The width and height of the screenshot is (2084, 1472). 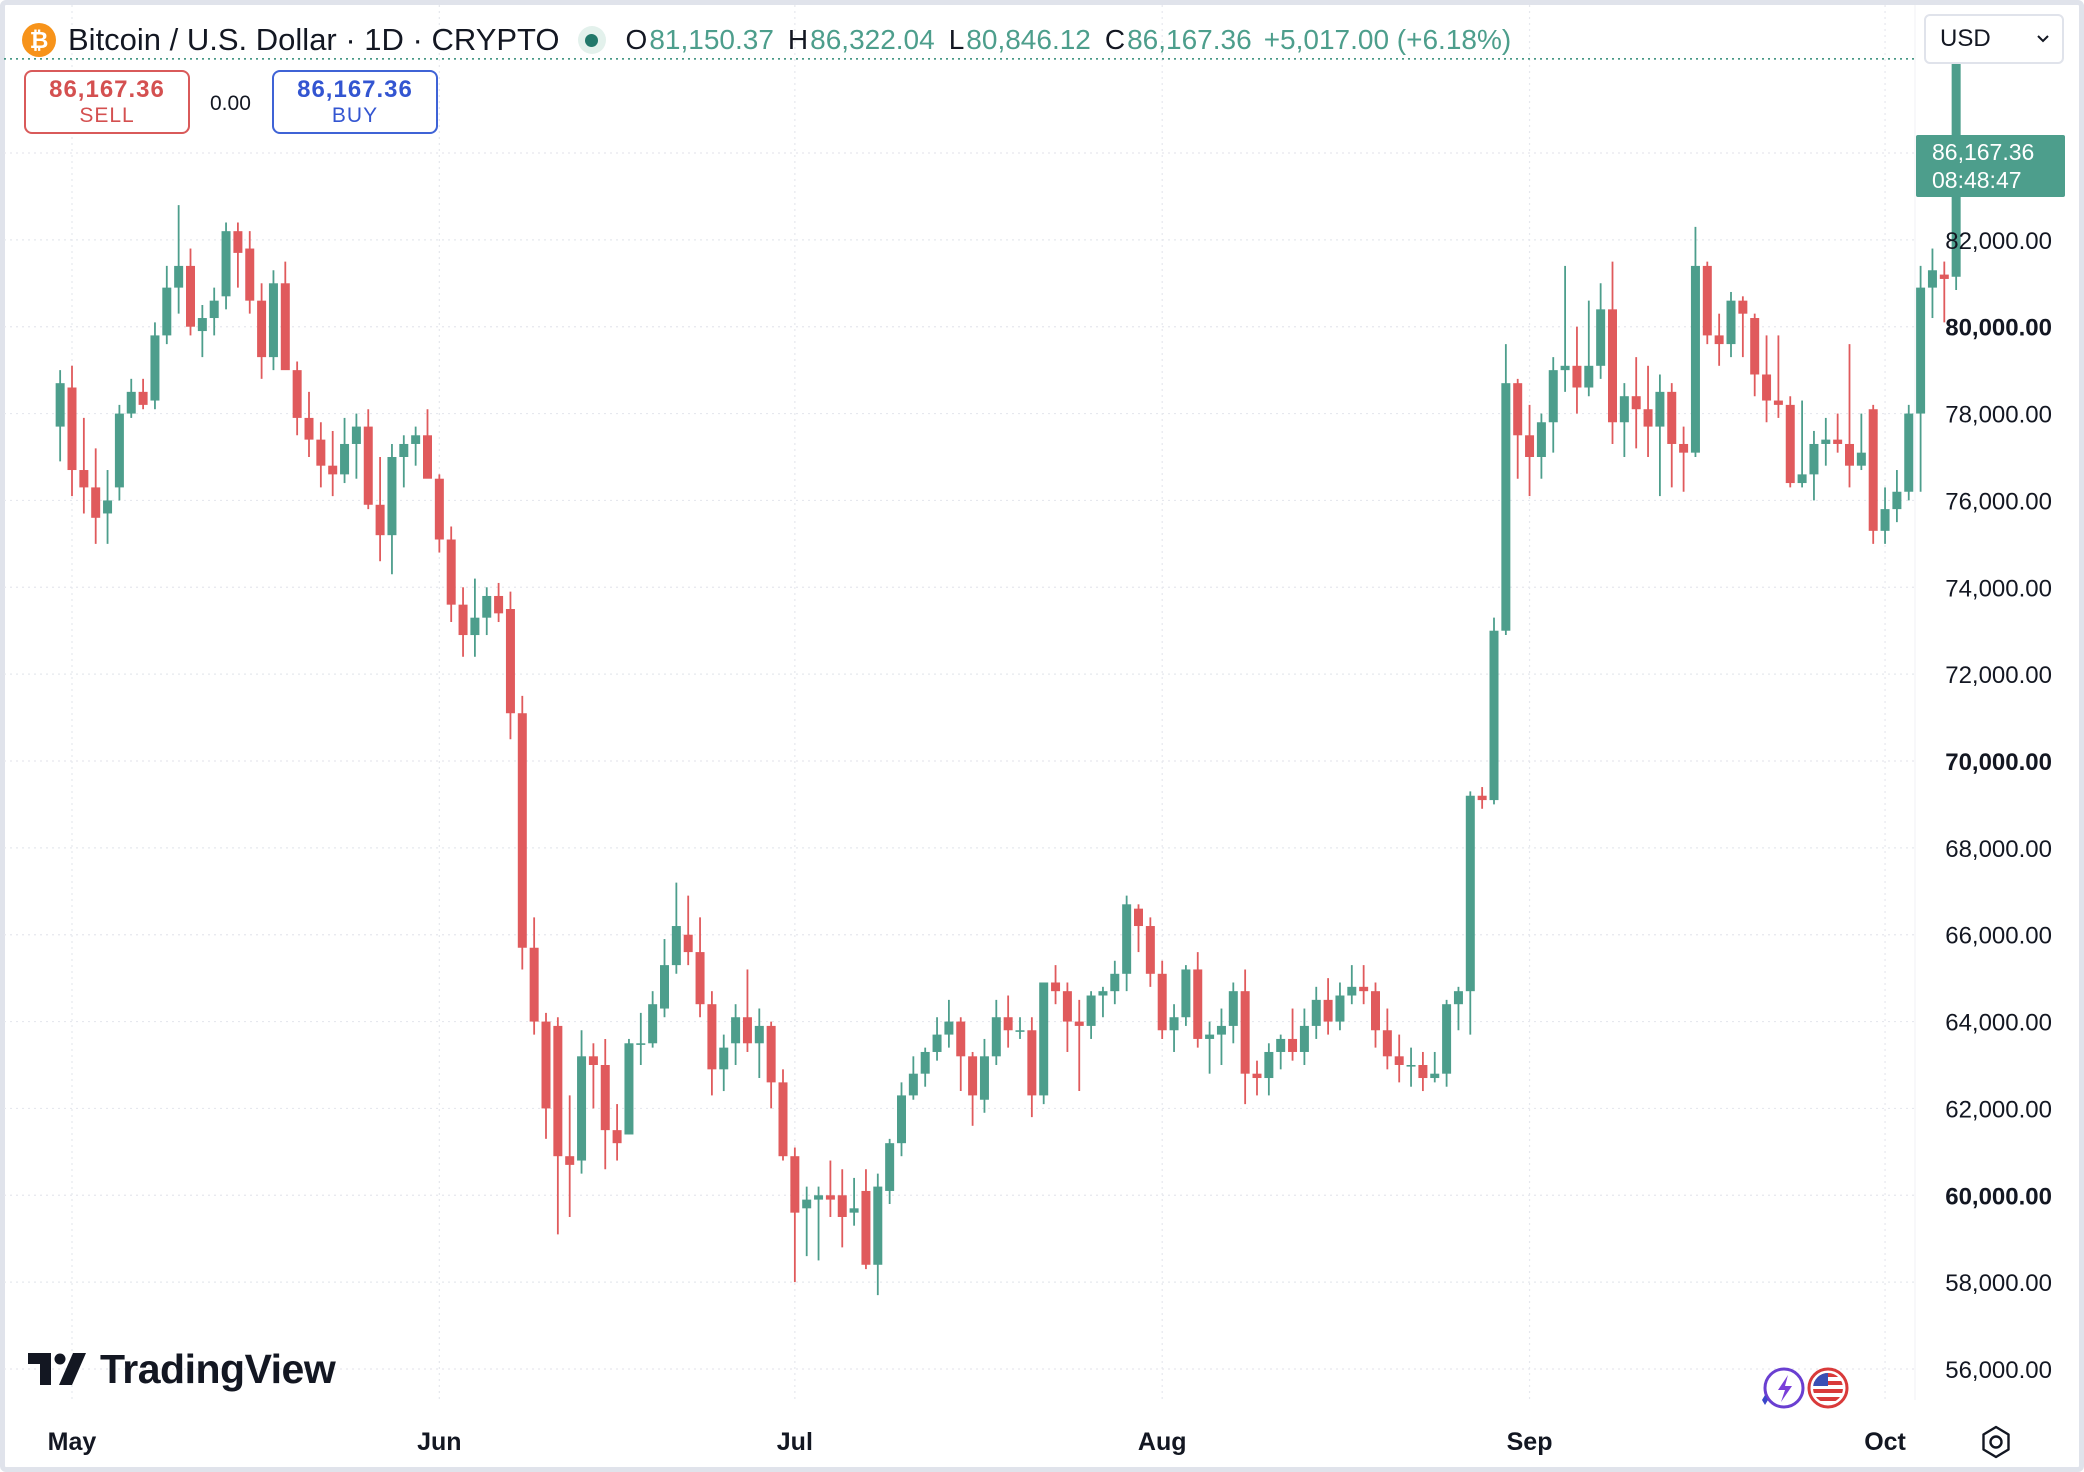 What do you see at coordinates (2043, 39) in the screenshot?
I see `chevron-down-icon` at bounding box center [2043, 39].